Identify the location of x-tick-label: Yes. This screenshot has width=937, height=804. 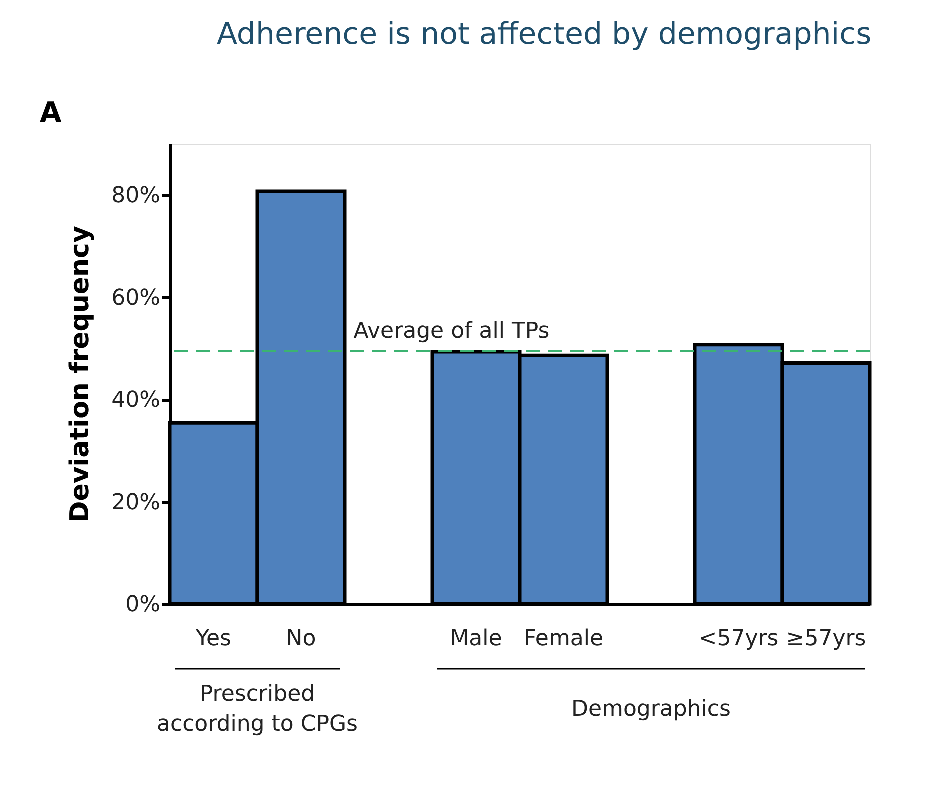
(213, 639).